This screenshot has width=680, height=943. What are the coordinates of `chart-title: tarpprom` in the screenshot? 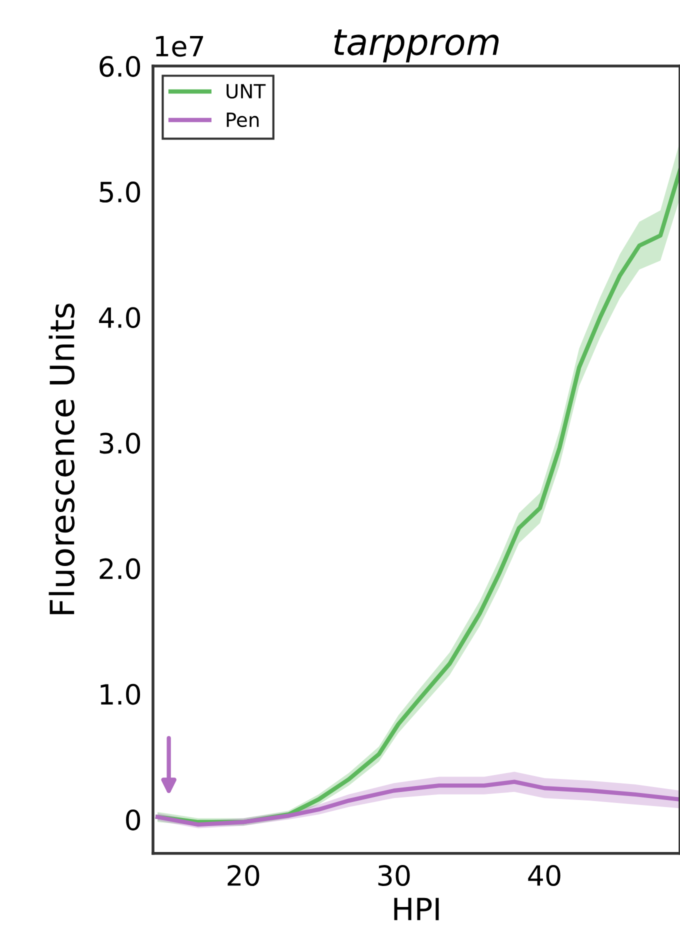 It's located at (416, 46).